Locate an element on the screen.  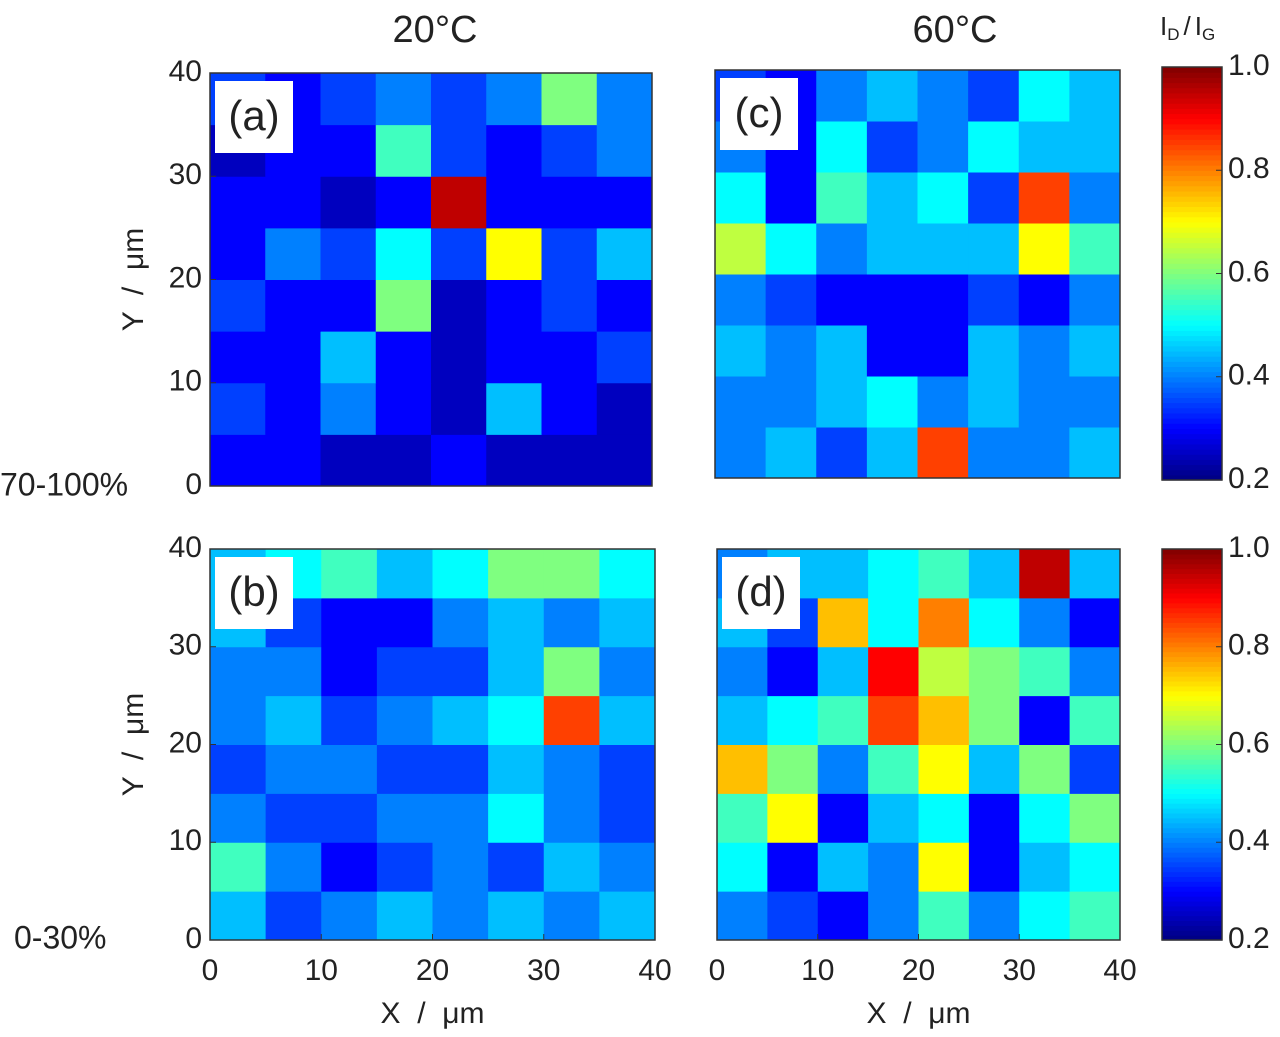
colorbar-tick-label: 0.2 is located at coordinates (1249, 478).